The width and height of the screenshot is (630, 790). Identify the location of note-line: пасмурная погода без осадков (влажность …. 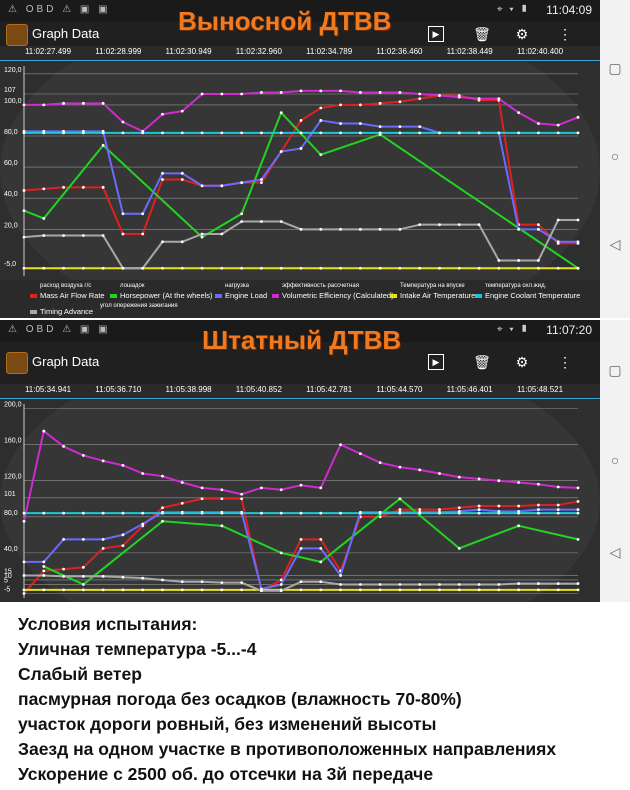
(240, 699).